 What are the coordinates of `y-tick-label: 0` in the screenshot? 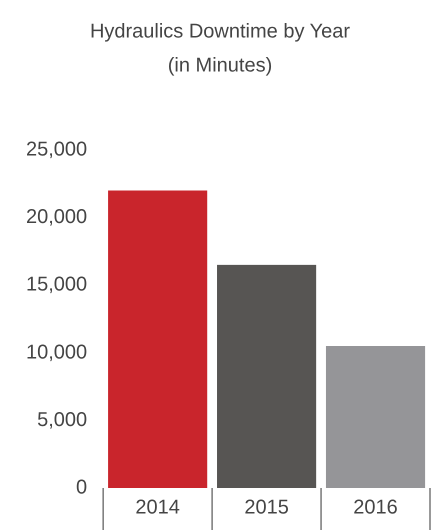 It's located at (82, 487).